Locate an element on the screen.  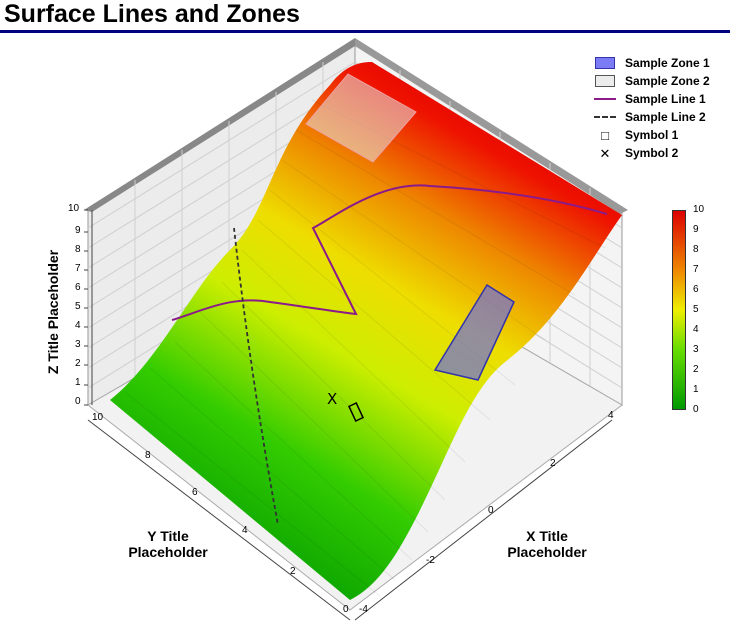
symbol-2-marker: X is located at coordinates (332, 399).